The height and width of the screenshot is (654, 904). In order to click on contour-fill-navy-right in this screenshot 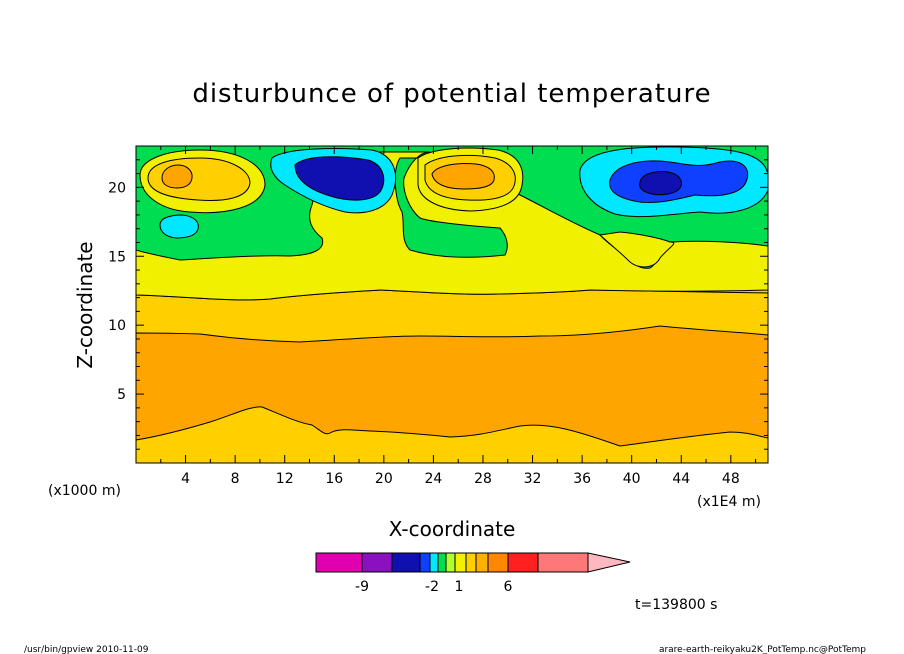, I will do `click(660, 183)`.